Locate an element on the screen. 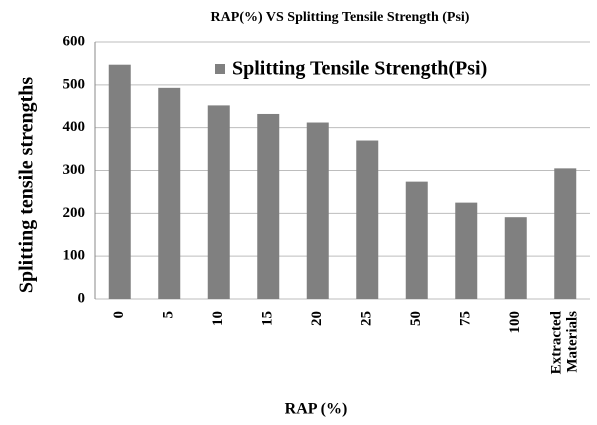 The image size is (597, 425). x-tick-label: 5 is located at coordinates (169, 315).